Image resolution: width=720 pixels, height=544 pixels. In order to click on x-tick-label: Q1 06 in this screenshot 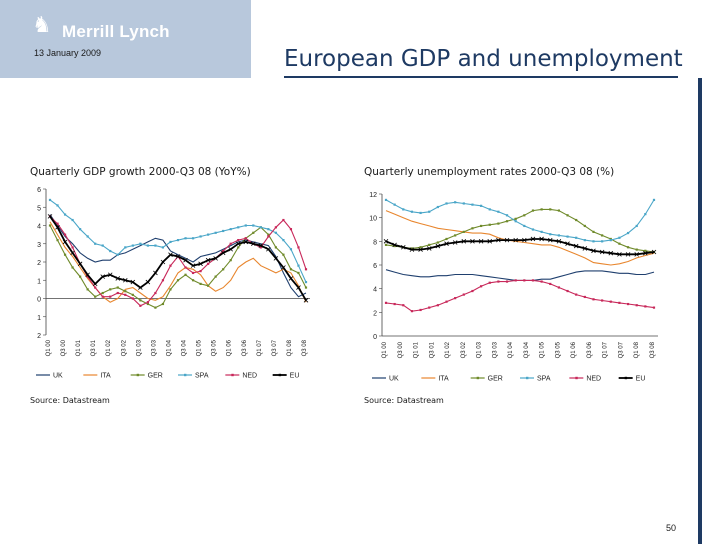, I will do `click(230, 347)`.